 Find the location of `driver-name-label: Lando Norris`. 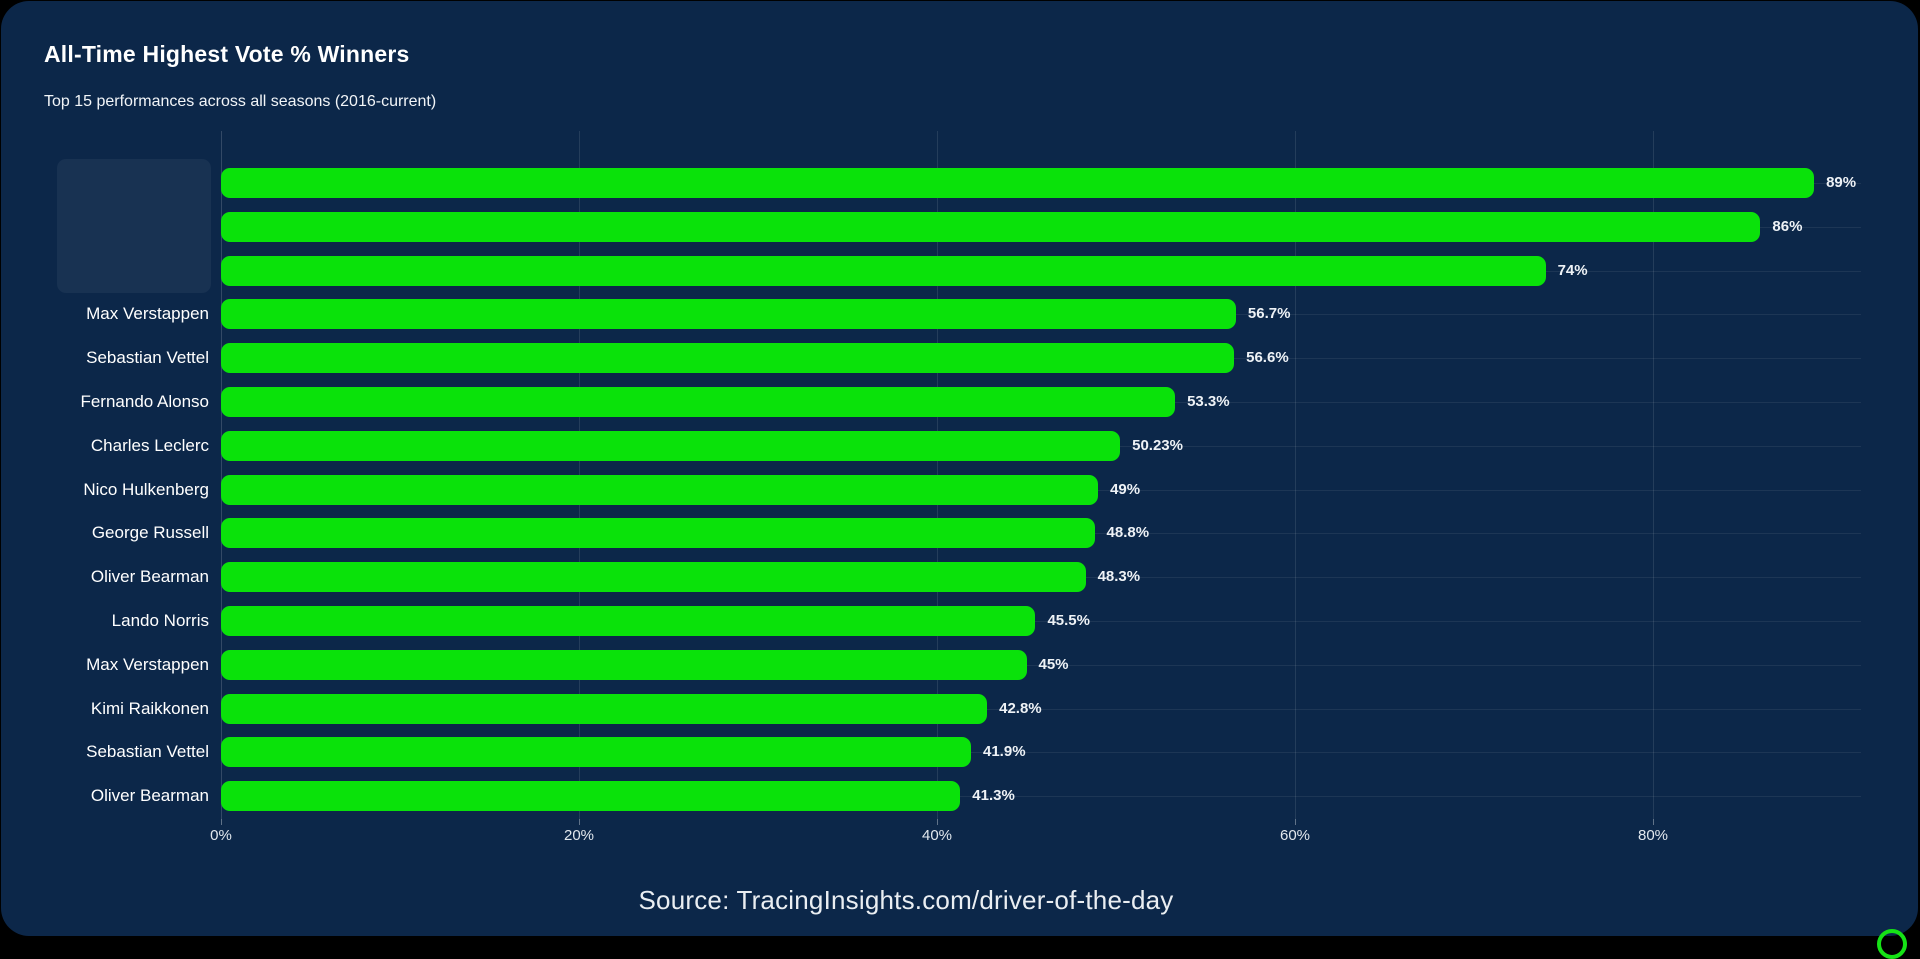

driver-name-label: Lando Norris is located at coordinates (160, 620).